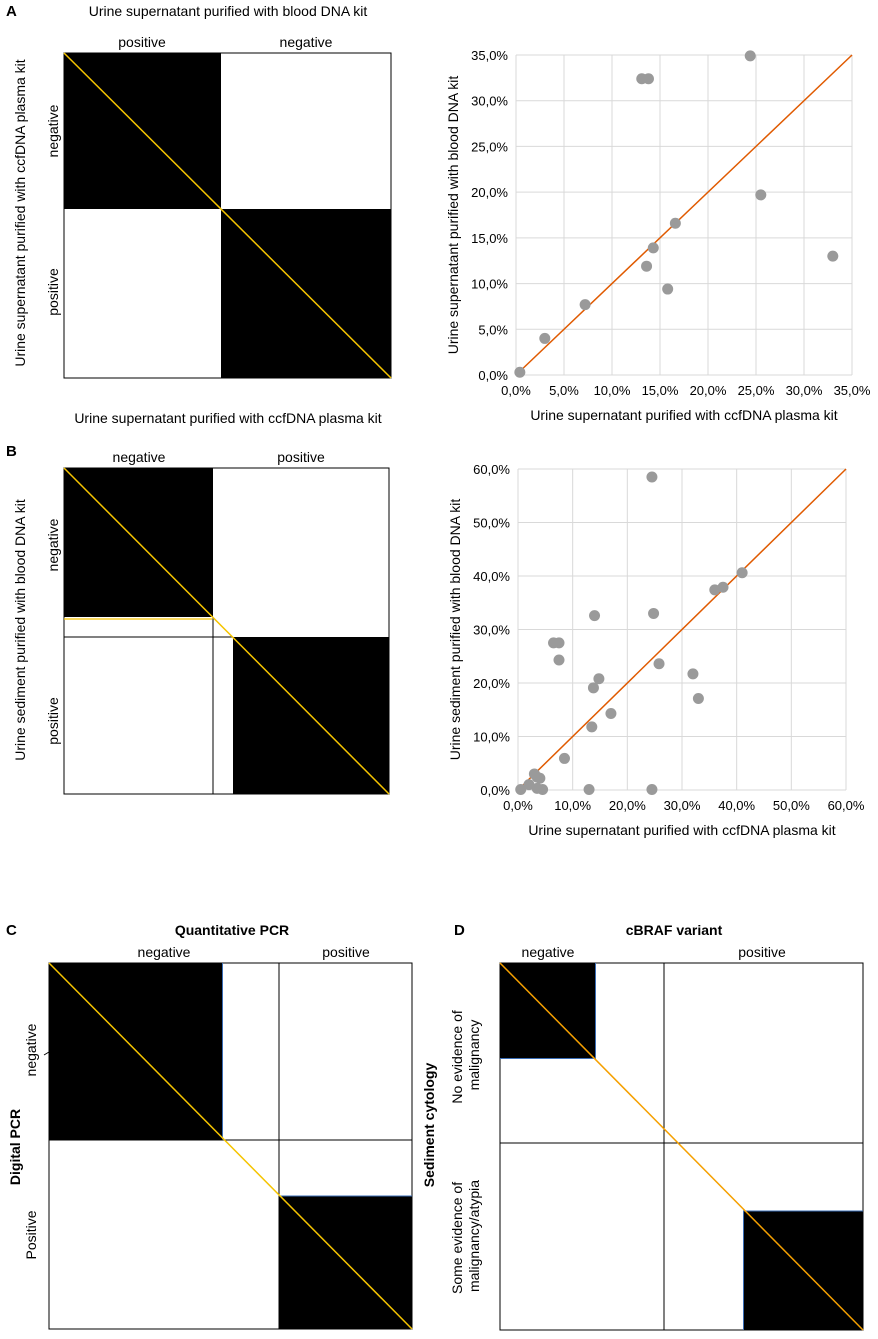 The height and width of the screenshot is (1339, 878). I want to click on panel-letter-c: C, so click(11, 930).